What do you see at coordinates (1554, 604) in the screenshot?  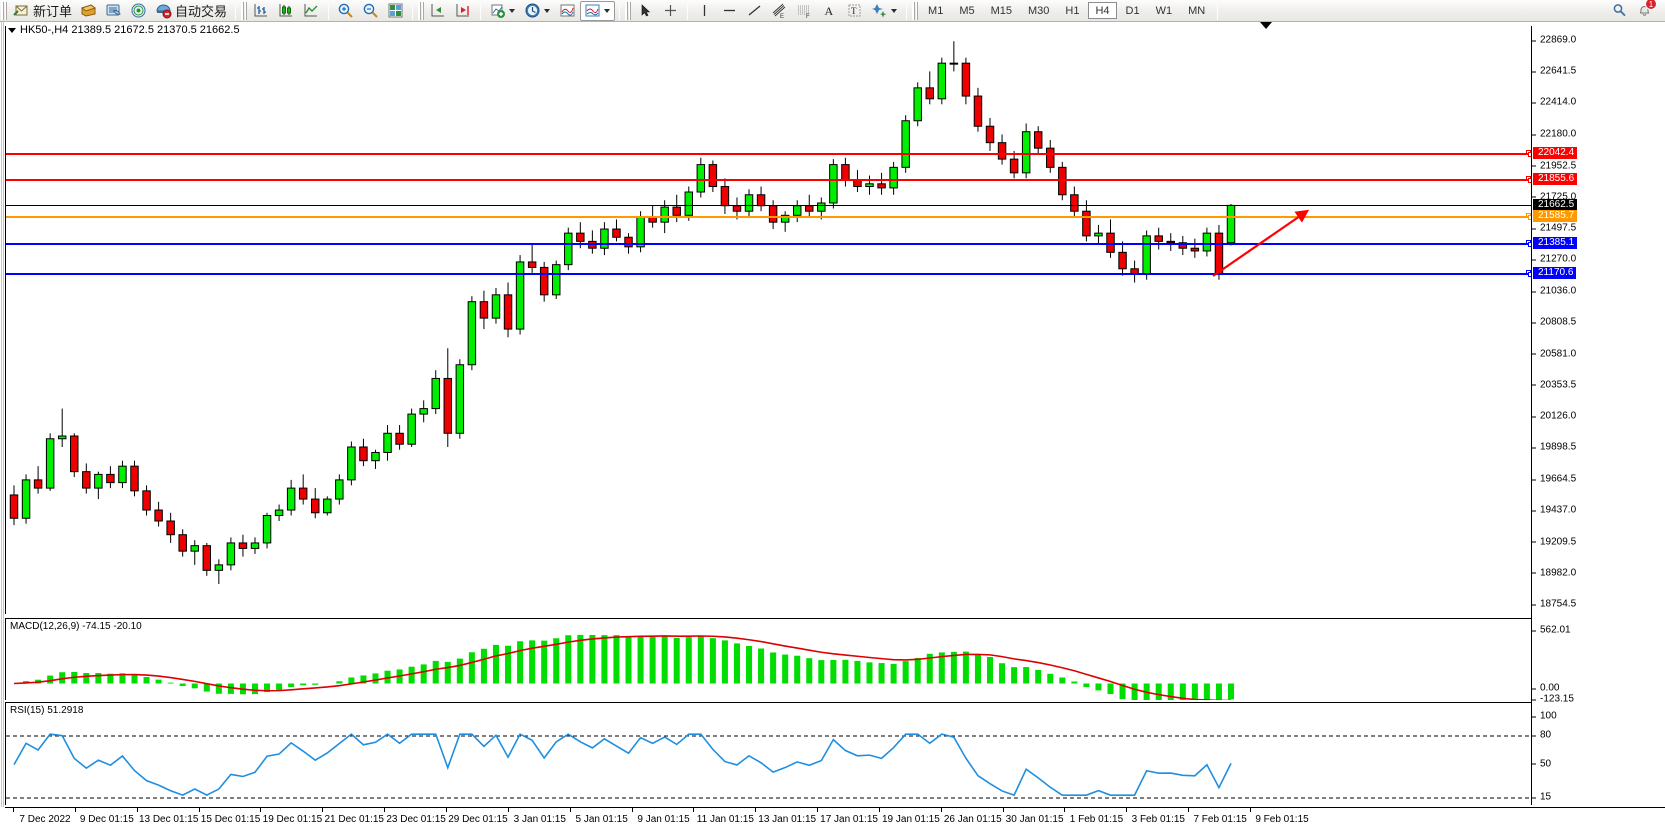 I see `price-tick: 18754.5` at bounding box center [1554, 604].